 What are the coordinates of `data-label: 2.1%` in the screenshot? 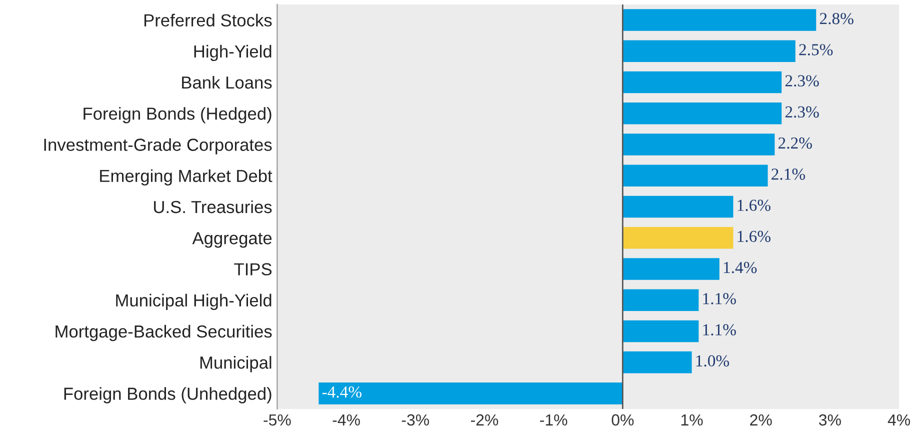 It's located at (789, 174).